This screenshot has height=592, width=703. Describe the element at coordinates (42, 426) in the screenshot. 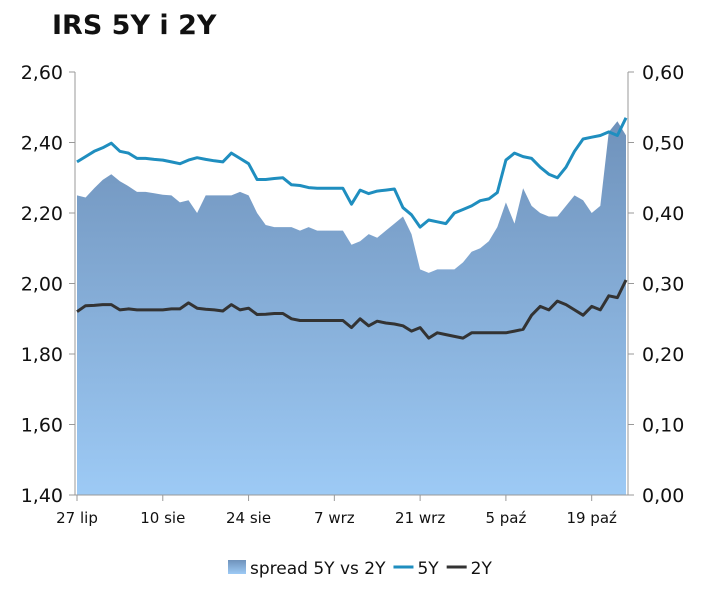

I see `left-tick-label: 1,60` at that location.